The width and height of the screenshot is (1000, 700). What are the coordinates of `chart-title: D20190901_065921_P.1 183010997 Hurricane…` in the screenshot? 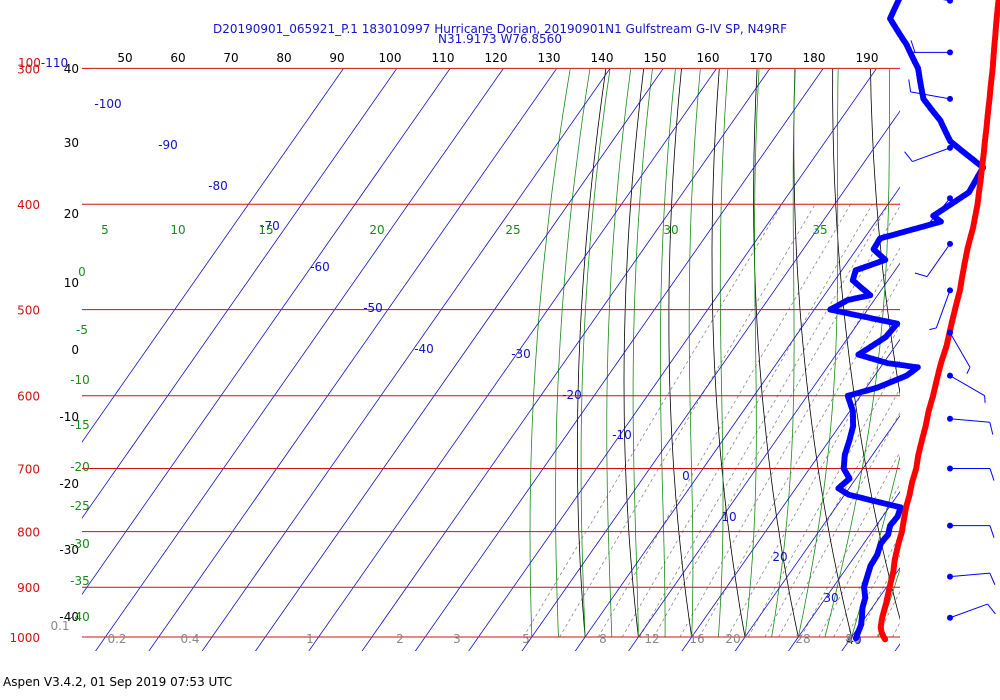 It's located at (500, 29).